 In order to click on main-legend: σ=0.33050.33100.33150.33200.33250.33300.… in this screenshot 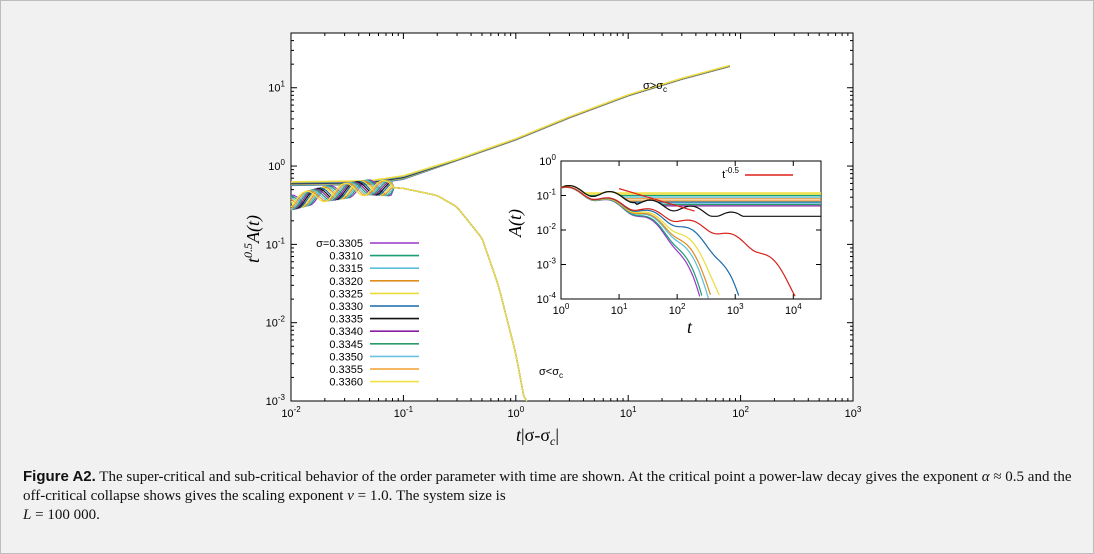, I will do `click(367, 313)`.